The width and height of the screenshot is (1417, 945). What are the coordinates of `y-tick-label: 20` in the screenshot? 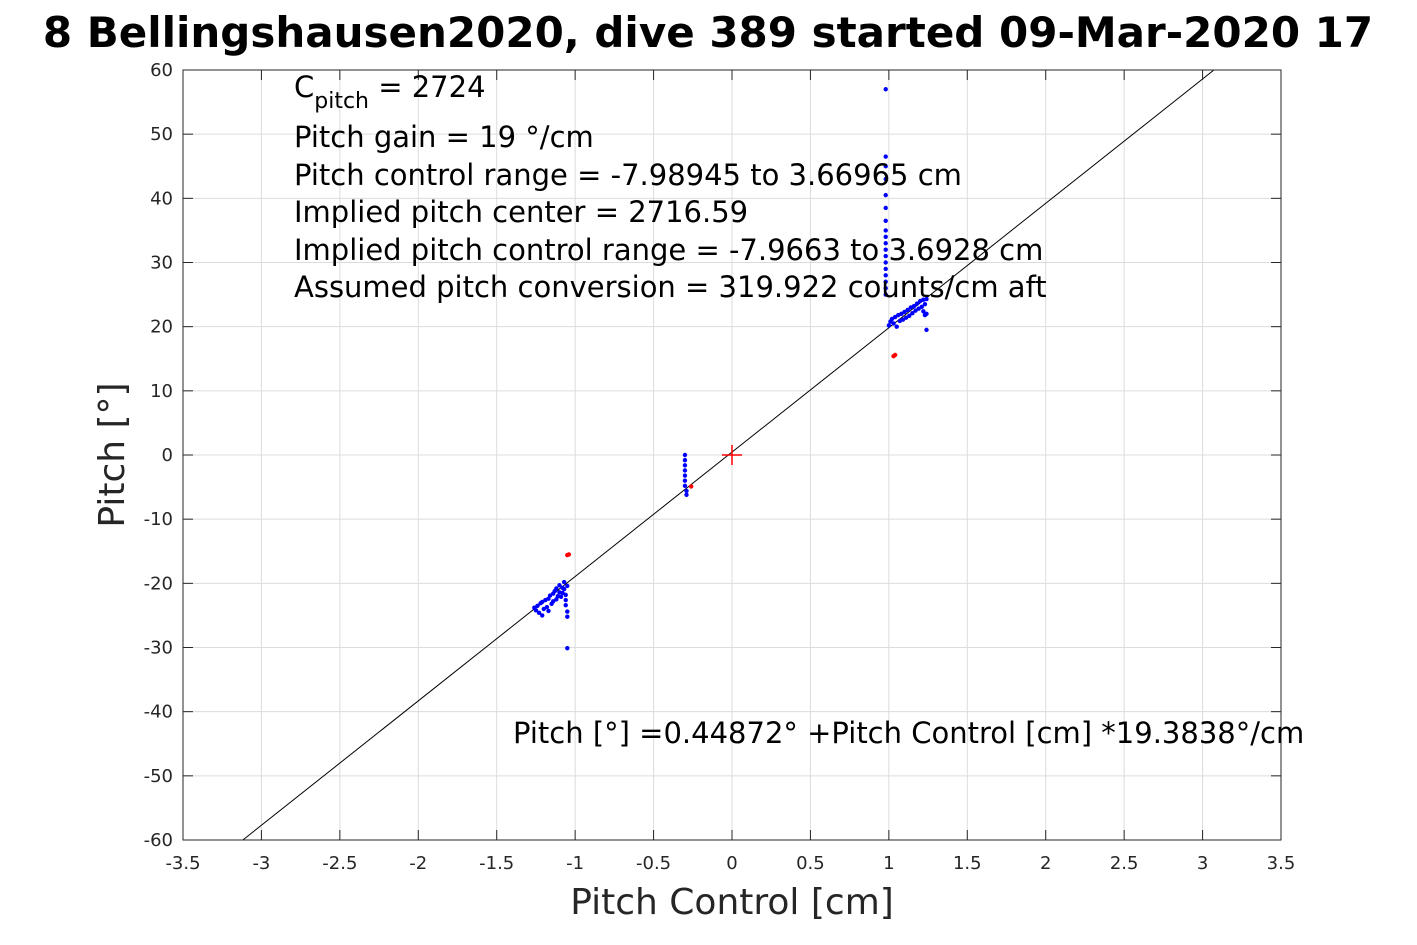 It's located at (161, 327).